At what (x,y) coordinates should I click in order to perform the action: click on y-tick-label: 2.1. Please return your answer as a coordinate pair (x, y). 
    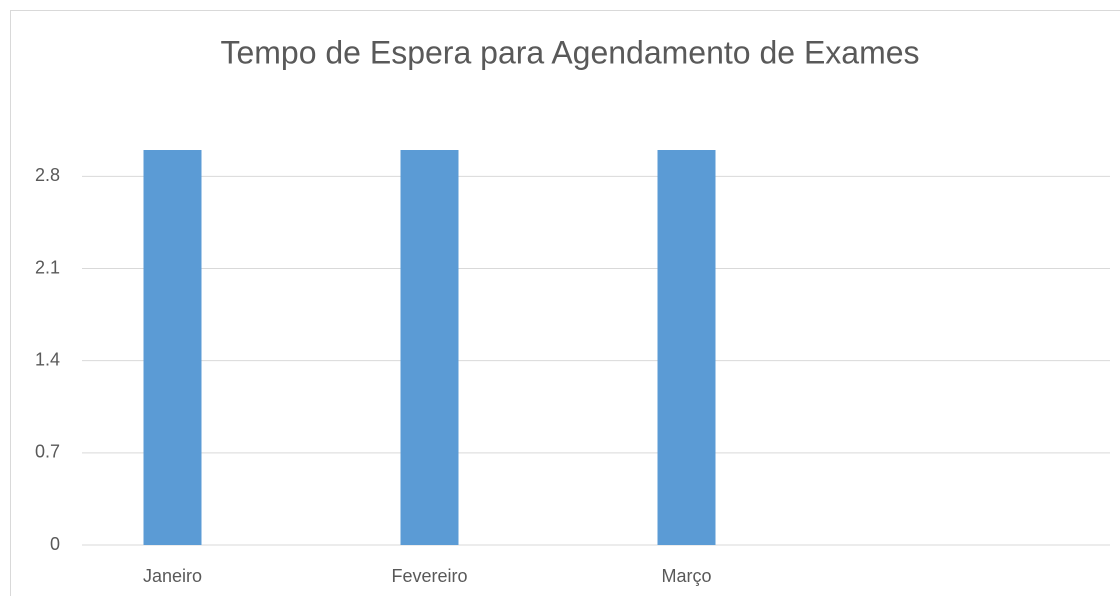
    Looking at the image, I should click on (47, 267).